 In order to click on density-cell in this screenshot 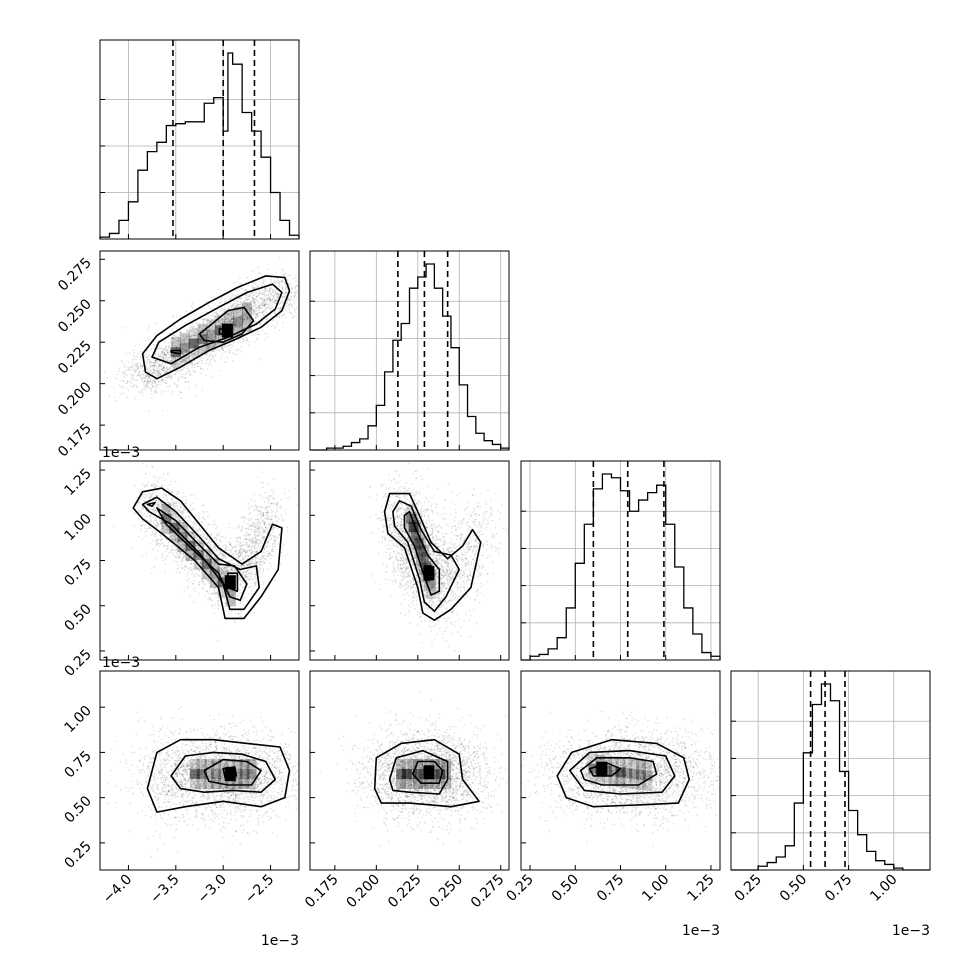, I will do `click(193, 333)`.